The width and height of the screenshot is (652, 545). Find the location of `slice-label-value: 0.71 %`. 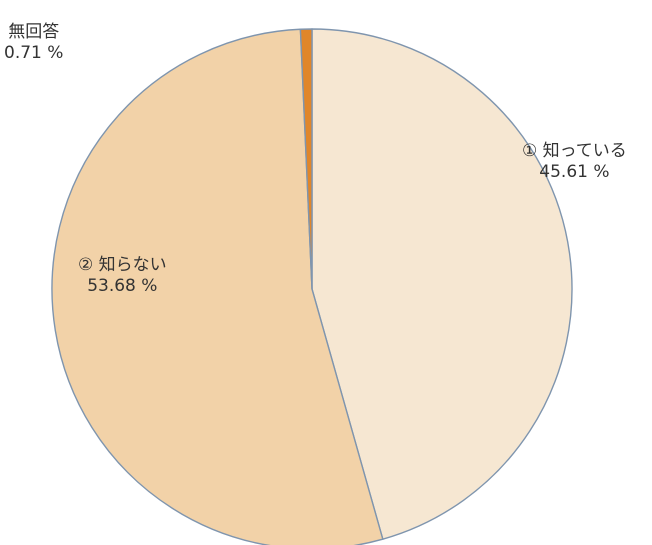

slice-label-value: 0.71 % is located at coordinates (34, 53).